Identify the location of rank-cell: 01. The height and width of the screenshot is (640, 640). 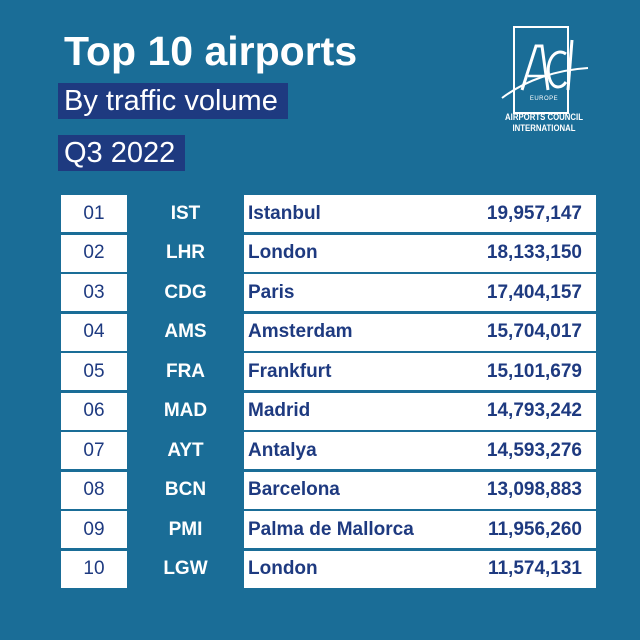
(94, 213).